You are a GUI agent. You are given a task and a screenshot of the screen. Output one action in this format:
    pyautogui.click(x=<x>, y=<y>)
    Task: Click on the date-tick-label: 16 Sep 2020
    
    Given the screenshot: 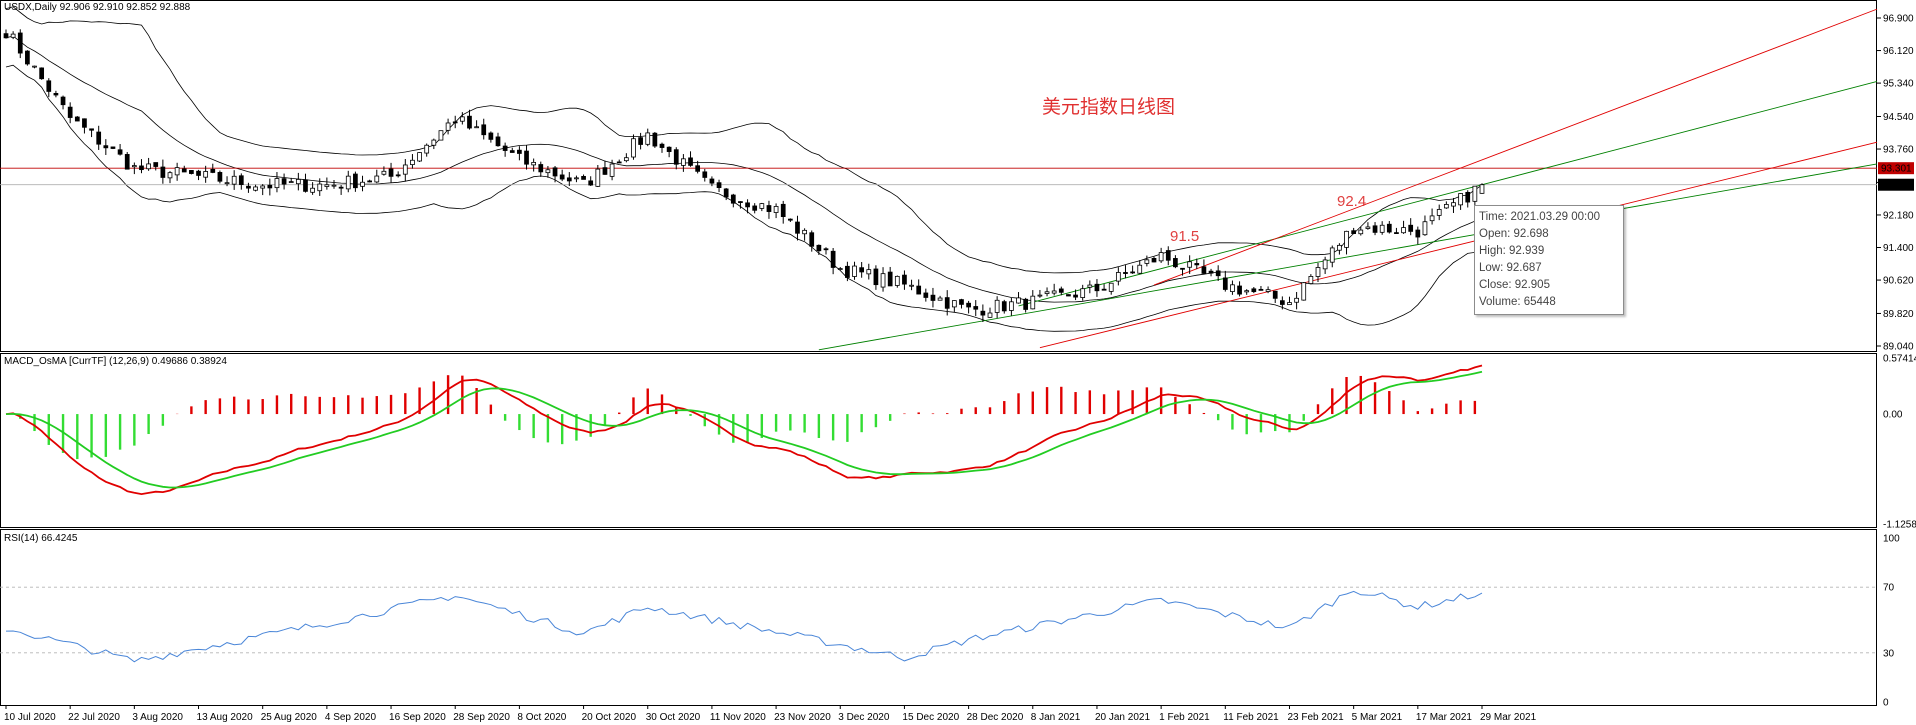 What is the action you would take?
    pyautogui.click(x=417, y=717)
    